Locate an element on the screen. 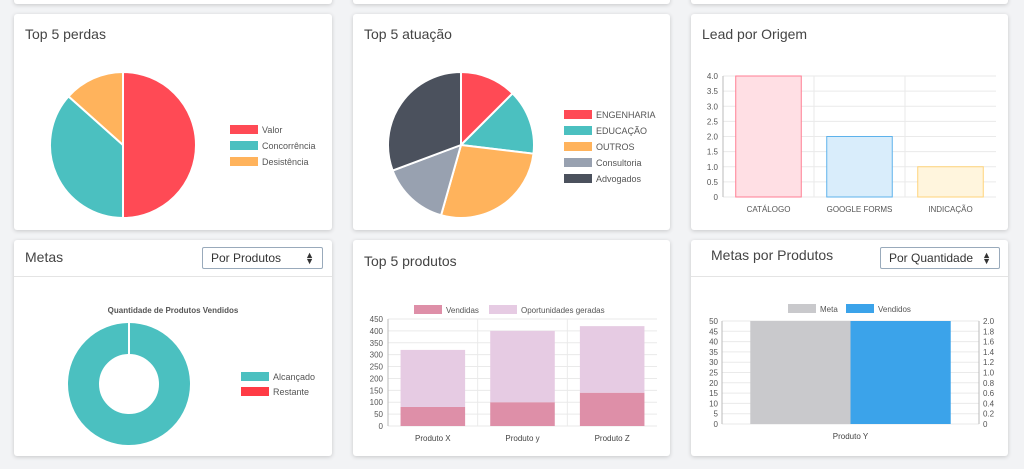 The width and height of the screenshot is (1024, 469). y-tick-label: 0 is located at coordinates (381, 426).